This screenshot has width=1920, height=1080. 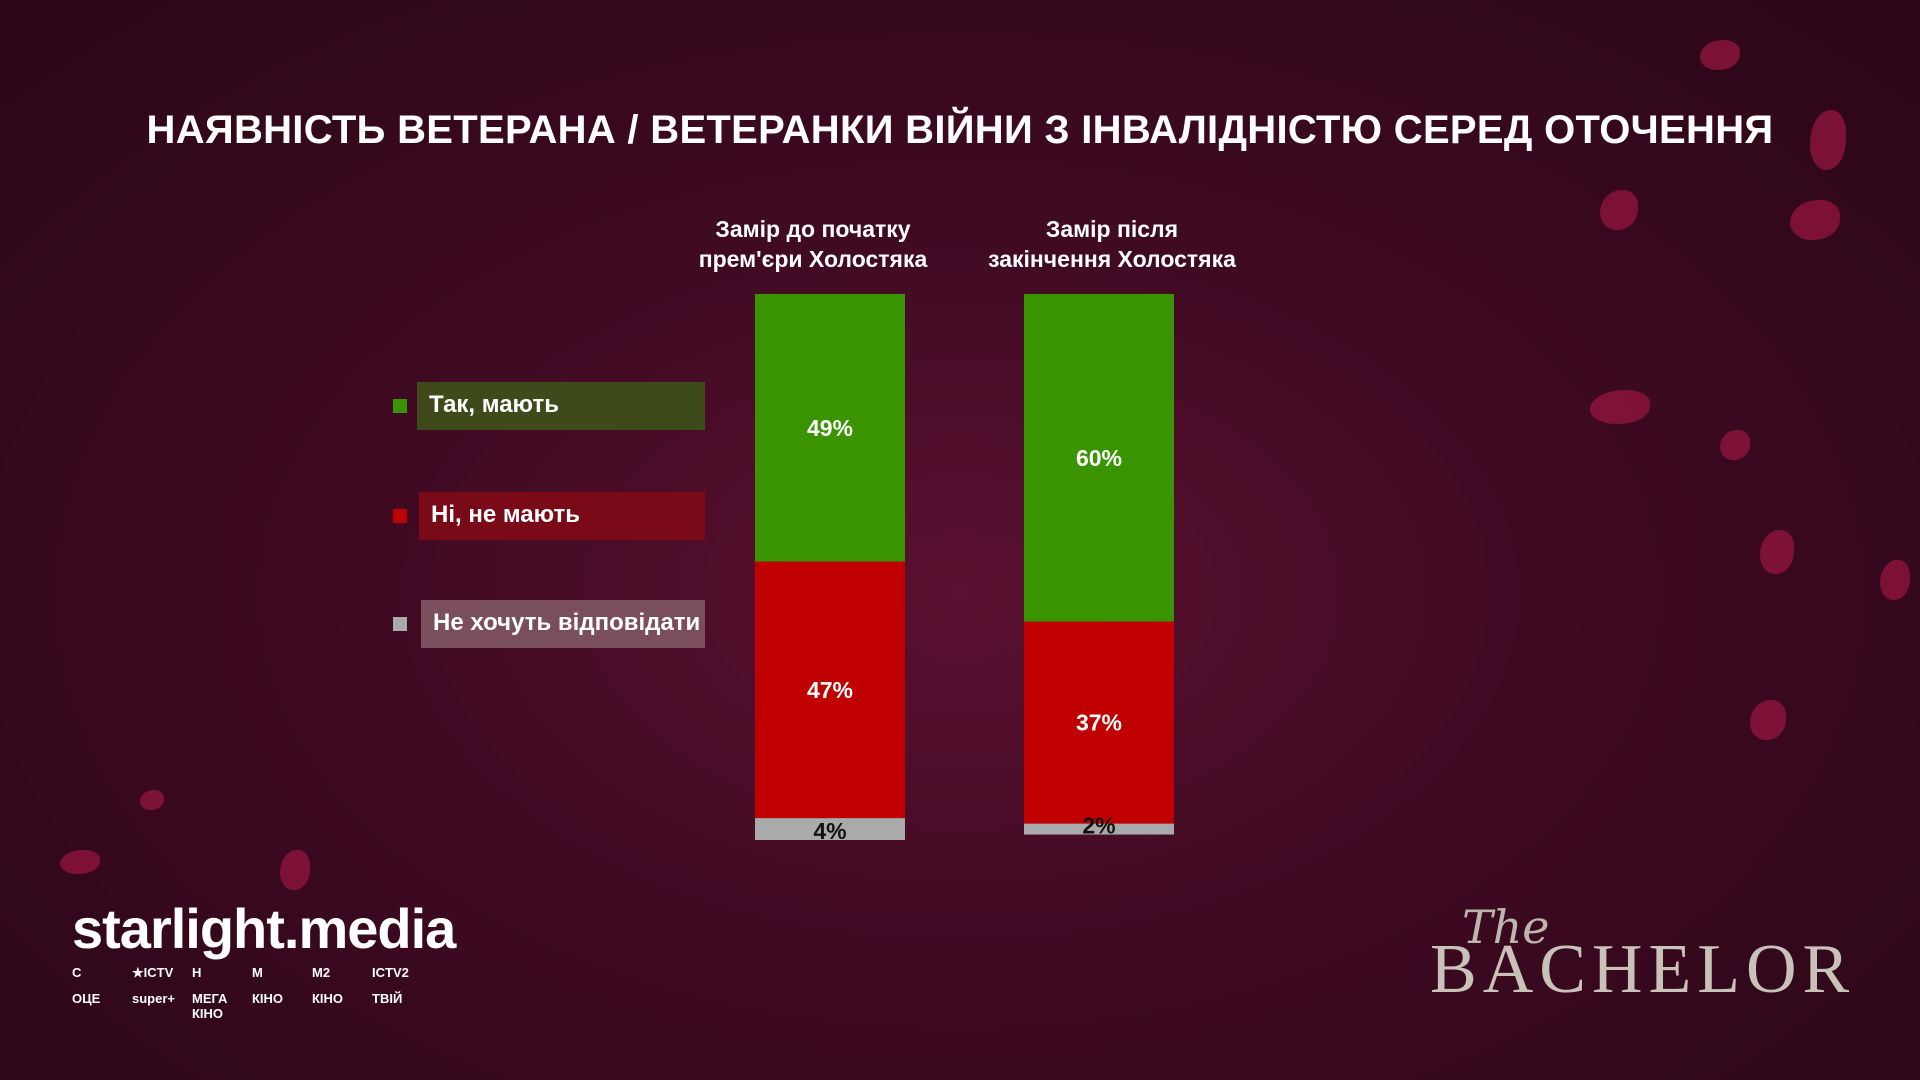 What do you see at coordinates (813, 229) in the screenshot?
I see `column-header-line: Замір до початку` at bounding box center [813, 229].